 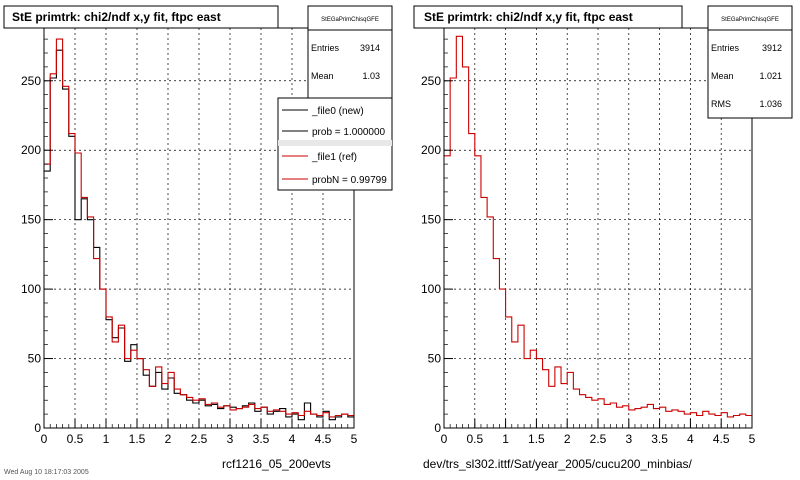 What do you see at coordinates (750, 62) in the screenshot?
I see `right-stats-box` at bounding box center [750, 62].